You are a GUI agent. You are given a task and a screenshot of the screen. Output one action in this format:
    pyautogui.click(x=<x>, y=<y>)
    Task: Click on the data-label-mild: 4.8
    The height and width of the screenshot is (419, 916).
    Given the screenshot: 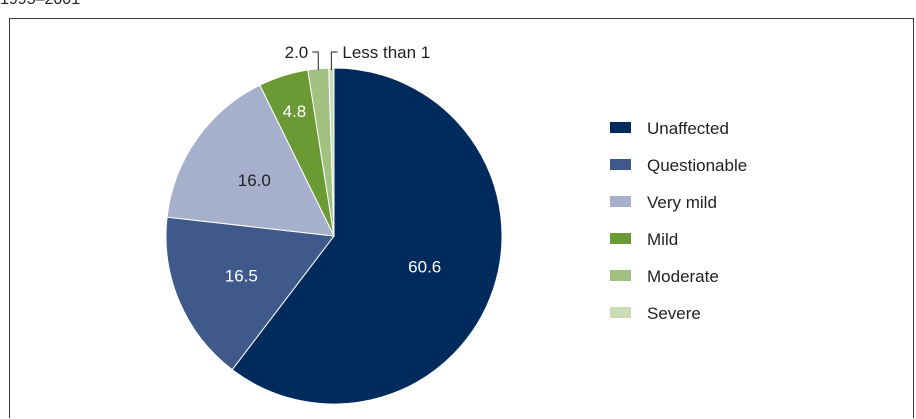 What is the action you would take?
    pyautogui.click(x=295, y=111)
    